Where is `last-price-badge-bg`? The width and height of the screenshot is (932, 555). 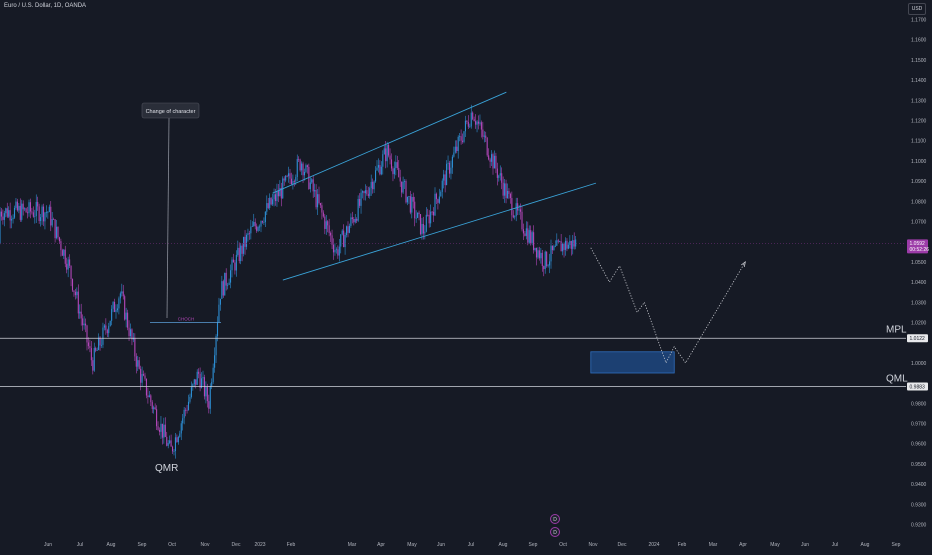
last-price-badge-bg is located at coordinates (917, 246).